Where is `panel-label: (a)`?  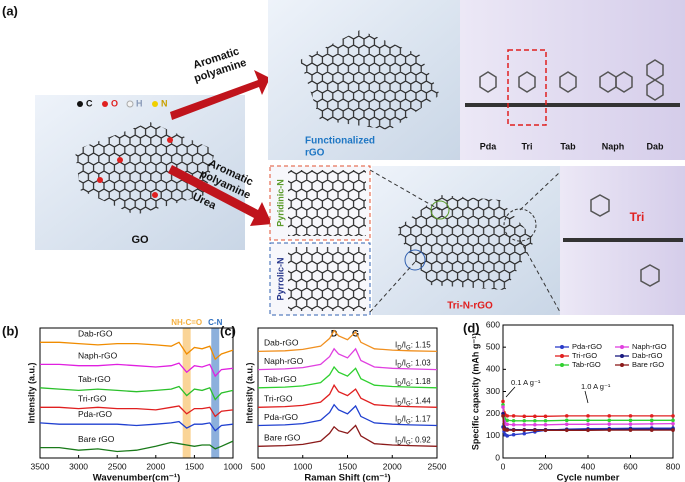 panel-label: (a) is located at coordinates (10, 10).